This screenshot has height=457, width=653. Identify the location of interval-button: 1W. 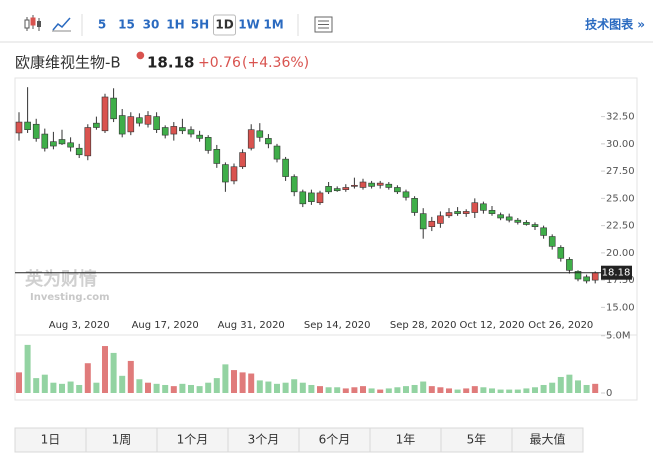
(249, 25).